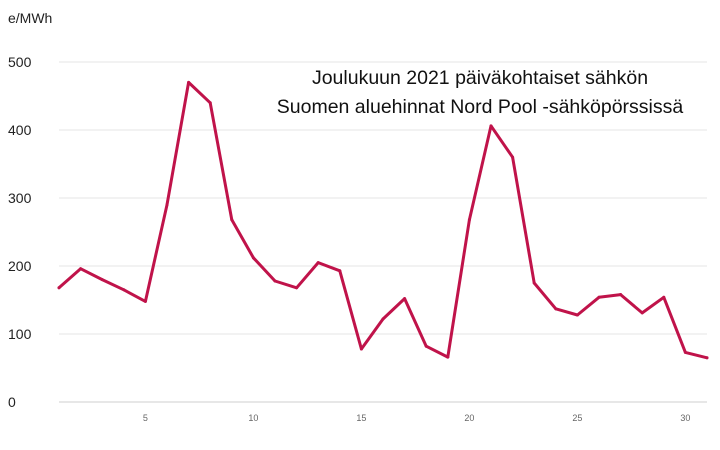 This screenshot has height=450, width=720. I want to click on y-tick-label: 100, so click(20, 334).